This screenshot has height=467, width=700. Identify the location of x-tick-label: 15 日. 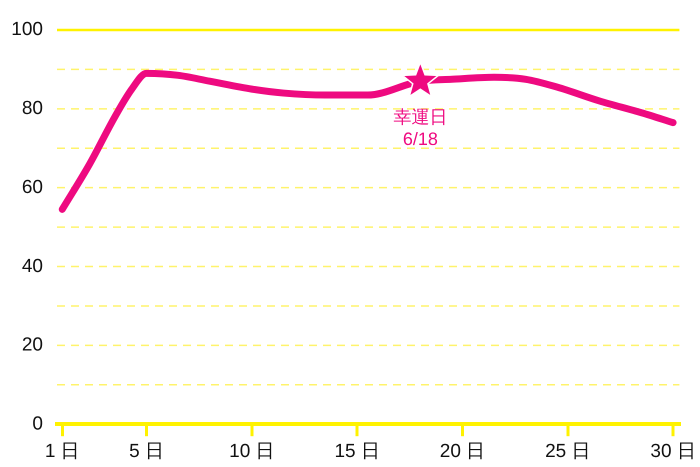
(357, 451).